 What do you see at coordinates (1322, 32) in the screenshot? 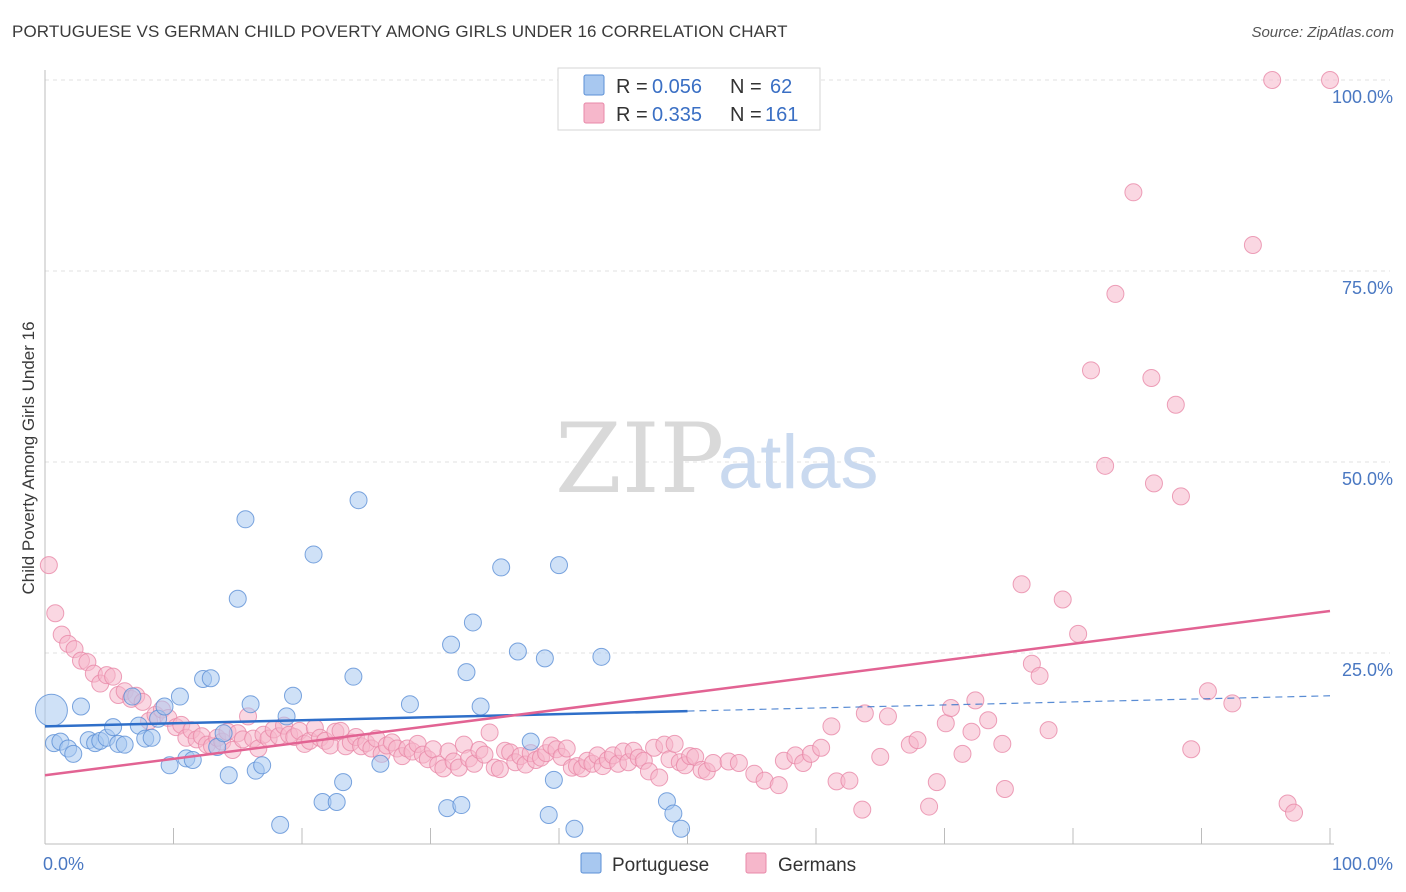
I see `chart-source: Source: ZipAtlas.com` at bounding box center [1322, 32].